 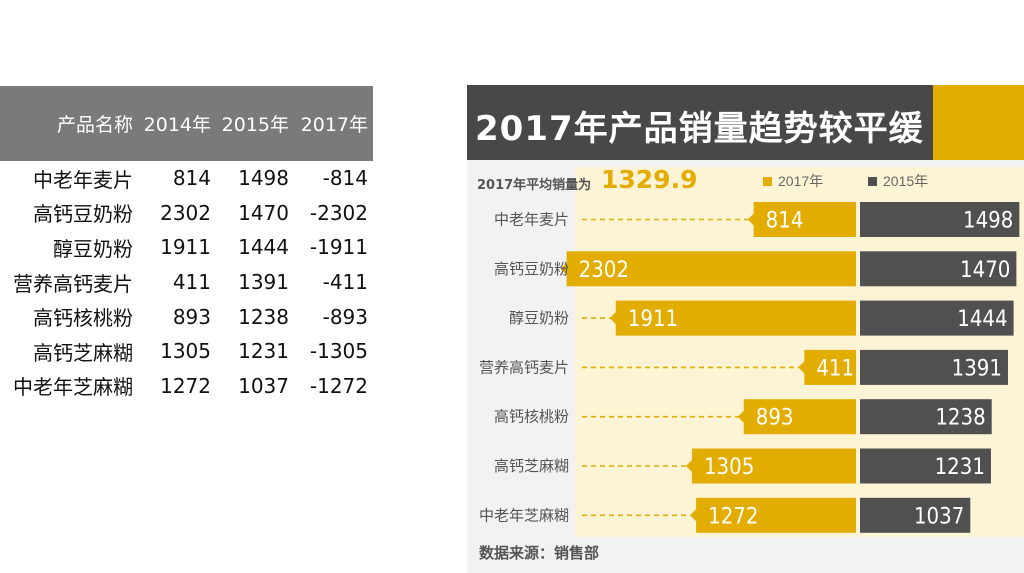 I want to click on table-cell: 1238, so click(x=263, y=316).